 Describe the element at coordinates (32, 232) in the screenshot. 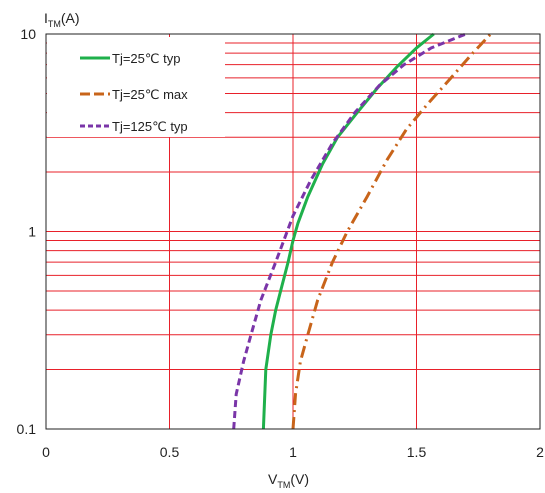

I see `y-tick-label-1: 1` at that location.